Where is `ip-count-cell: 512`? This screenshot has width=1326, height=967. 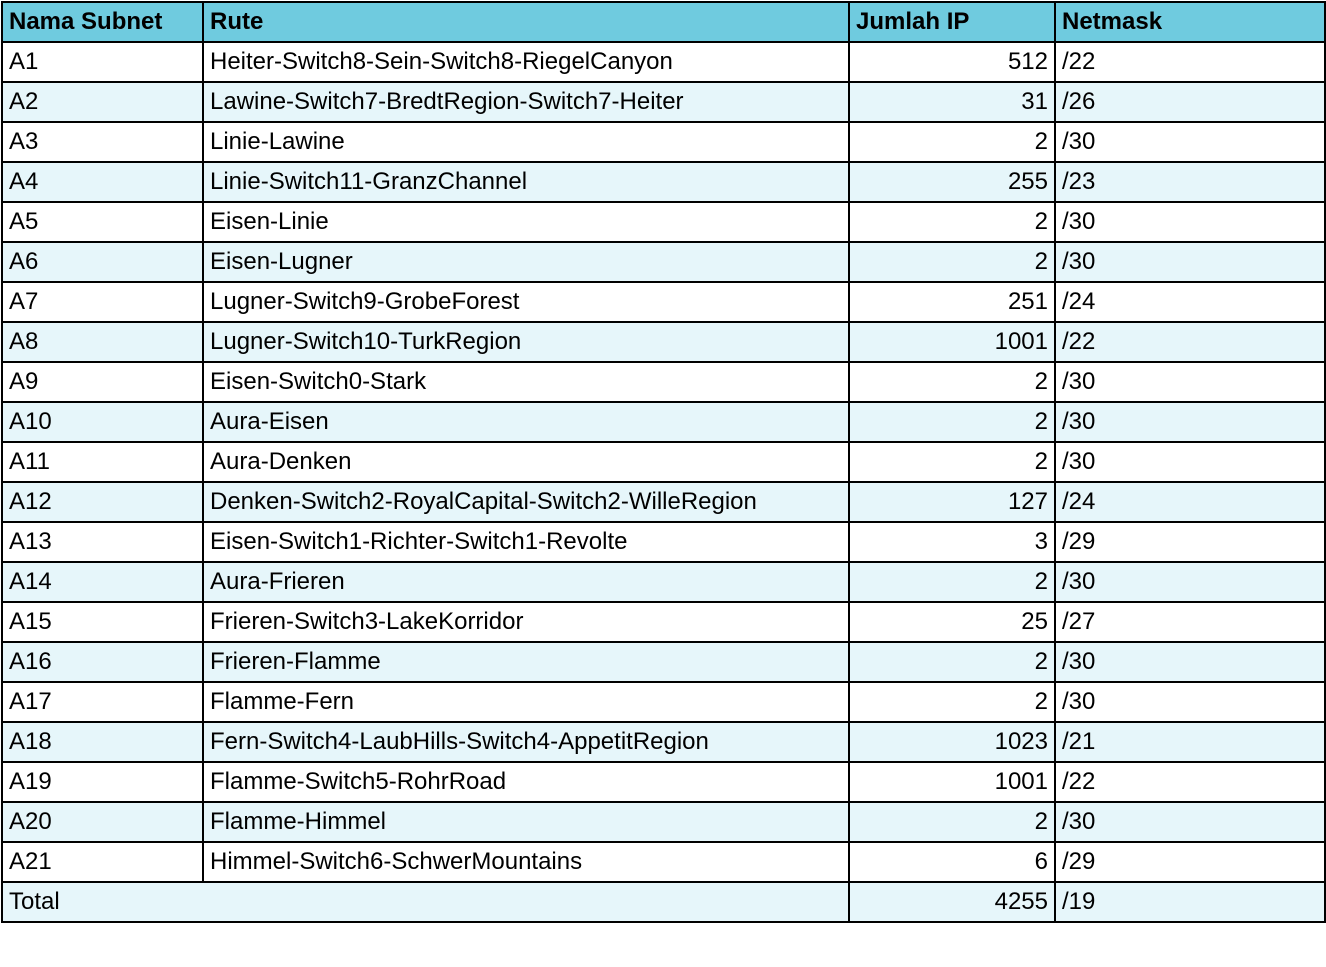 ip-count-cell: 512 is located at coordinates (952, 62).